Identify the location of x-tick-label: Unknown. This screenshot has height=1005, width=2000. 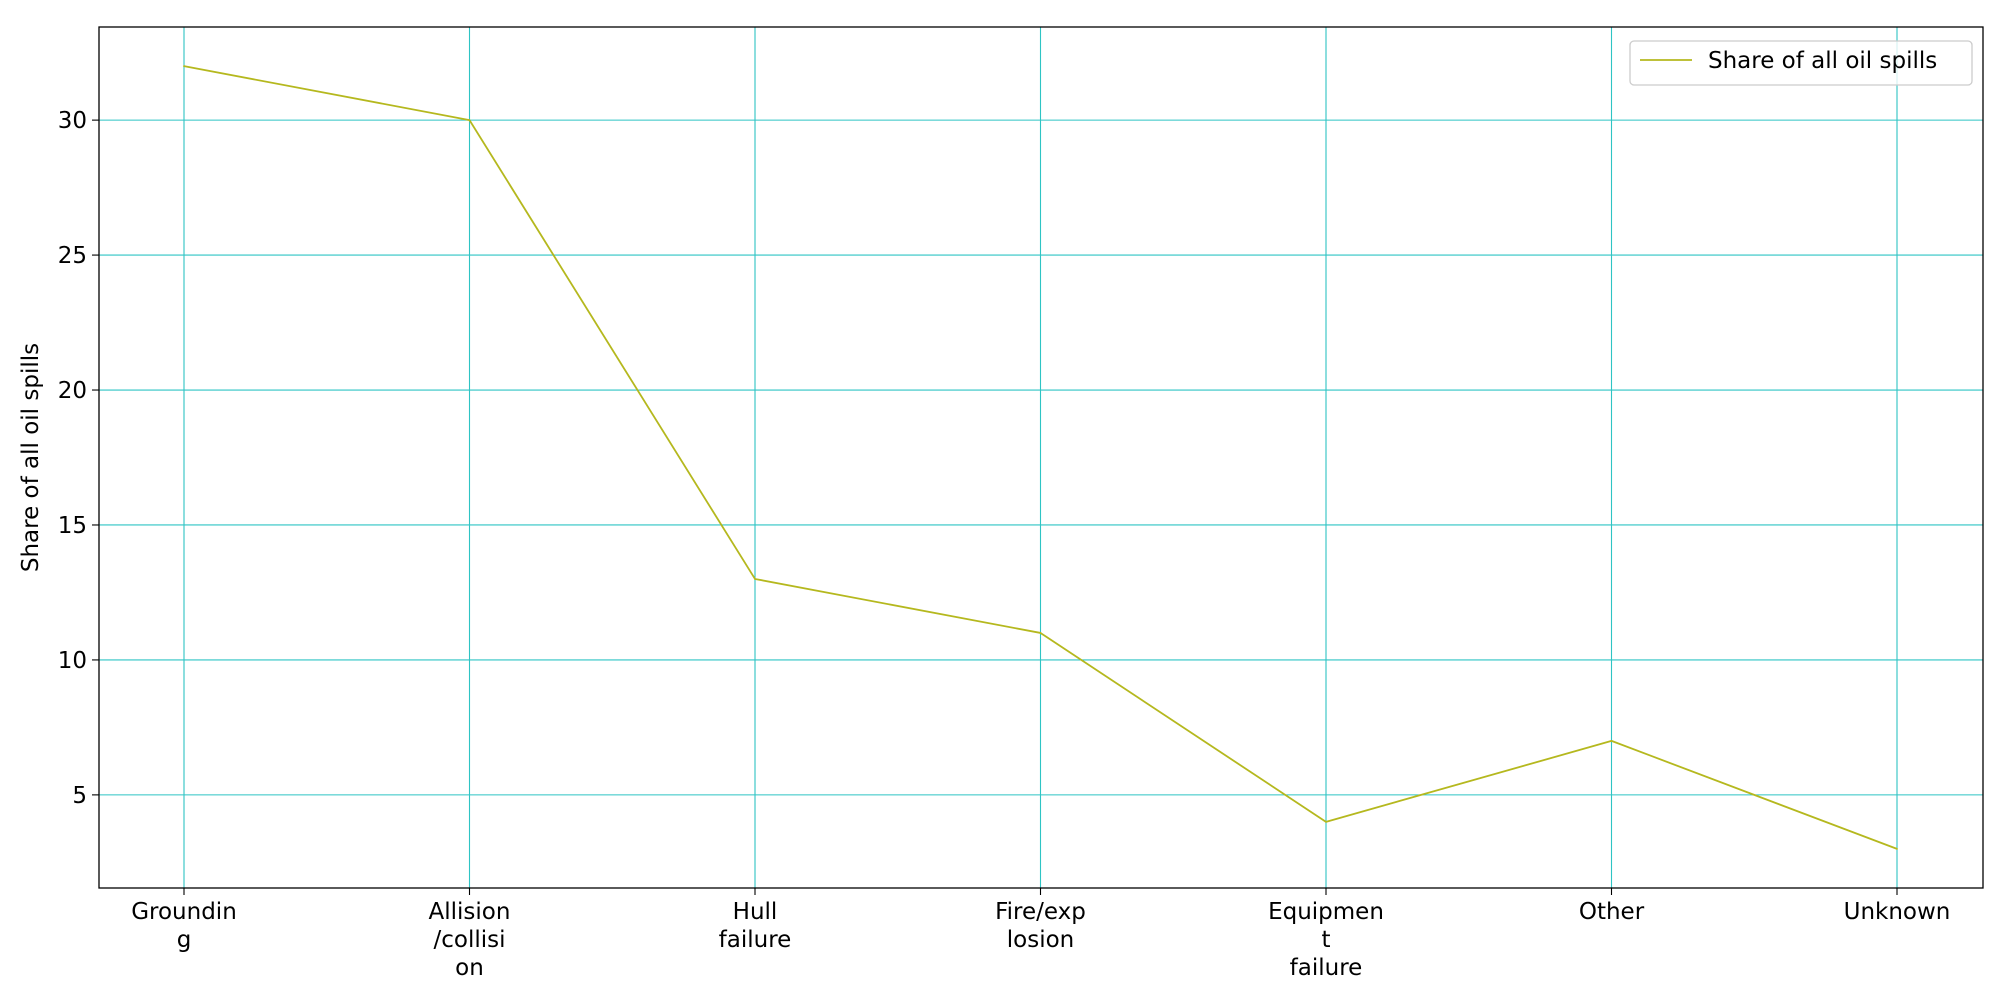
(1897, 912).